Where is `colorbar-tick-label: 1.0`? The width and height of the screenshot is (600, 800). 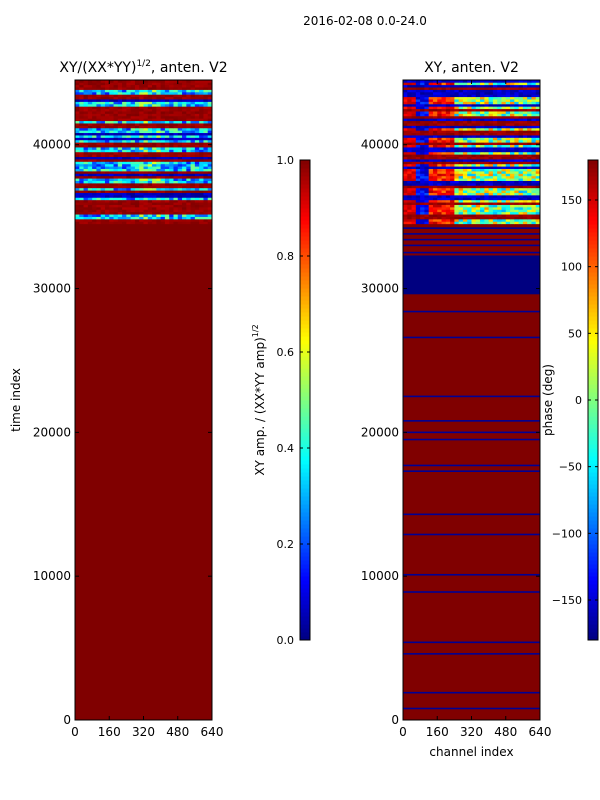 colorbar-tick-label: 1.0 is located at coordinates (286, 160).